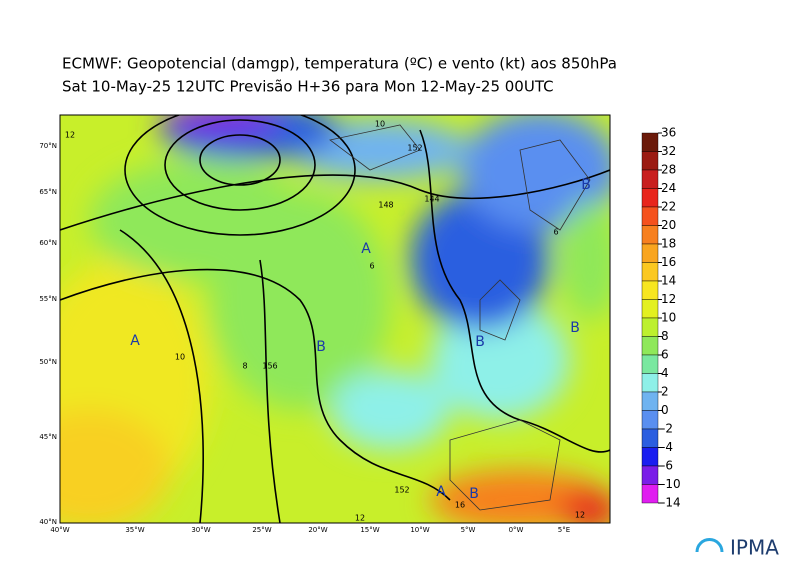 The height and width of the screenshot is (570, 800). I want to click on colorbar-label: 12, so click(668, 299).